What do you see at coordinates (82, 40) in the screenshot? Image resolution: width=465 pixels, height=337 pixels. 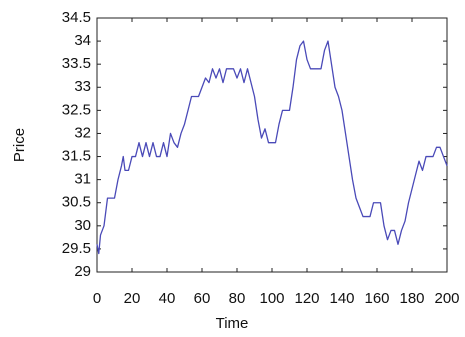 I see `y-tick-label: 34` at bounding box center [82, 40].